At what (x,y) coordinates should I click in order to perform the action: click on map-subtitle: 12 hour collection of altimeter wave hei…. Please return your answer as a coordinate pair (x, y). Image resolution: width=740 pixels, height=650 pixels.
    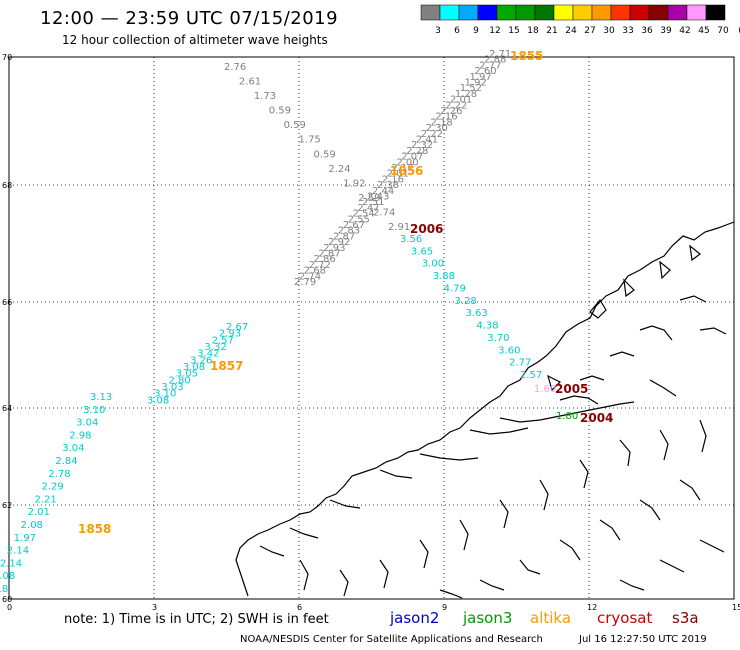
    Looking at the image, I should click on (195, 40).